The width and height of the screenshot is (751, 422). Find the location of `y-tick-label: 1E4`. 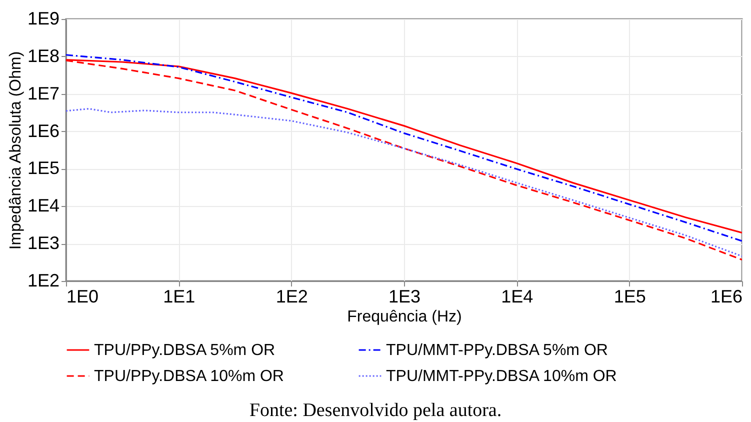

y-tick-label: 1E4 is located at coordinates (43, 206).